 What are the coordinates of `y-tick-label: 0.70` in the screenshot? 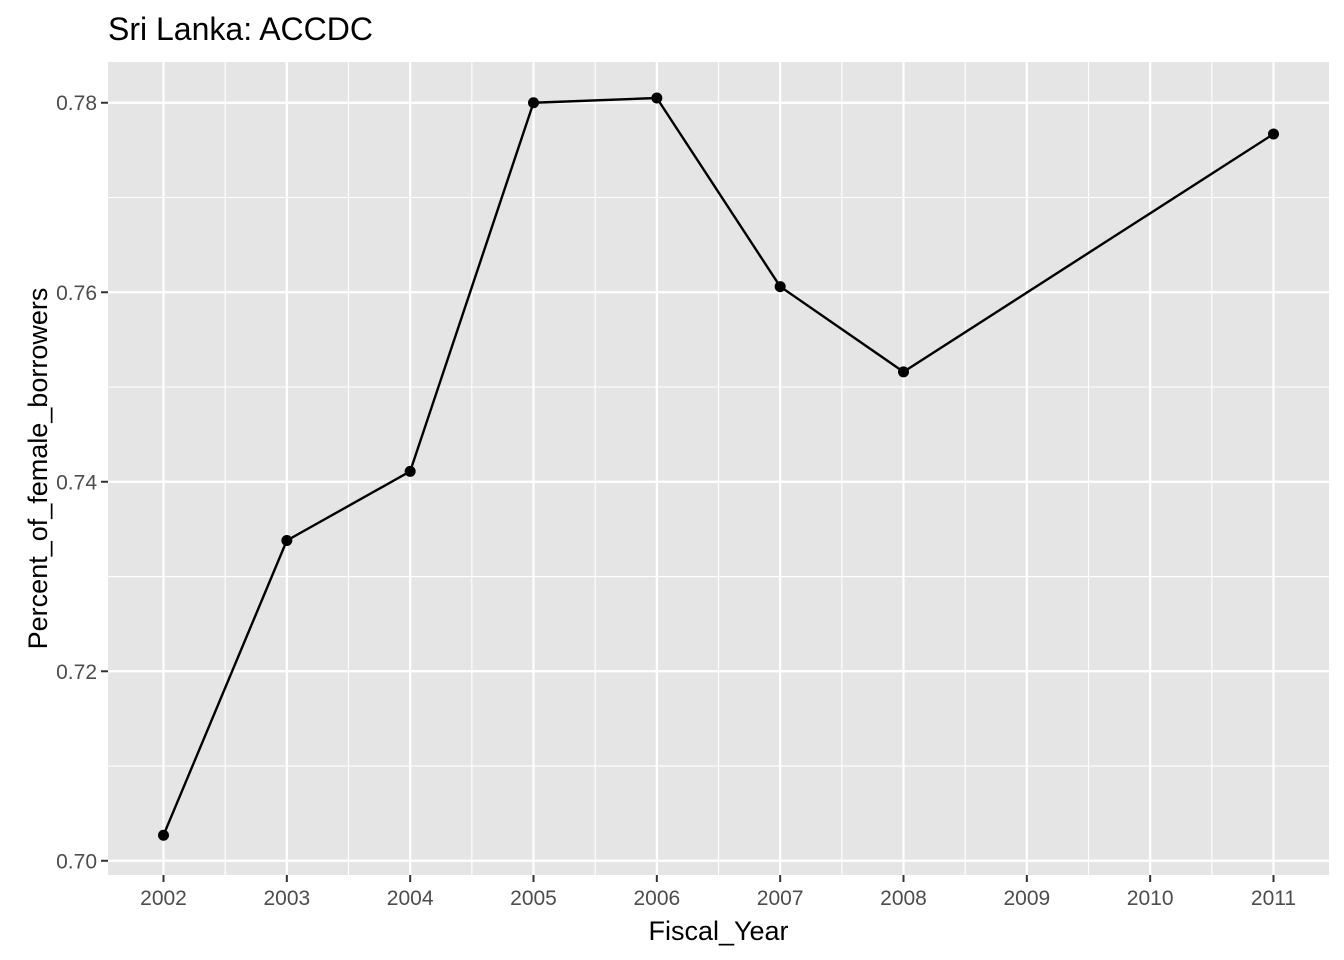 It's located at (76, 861).